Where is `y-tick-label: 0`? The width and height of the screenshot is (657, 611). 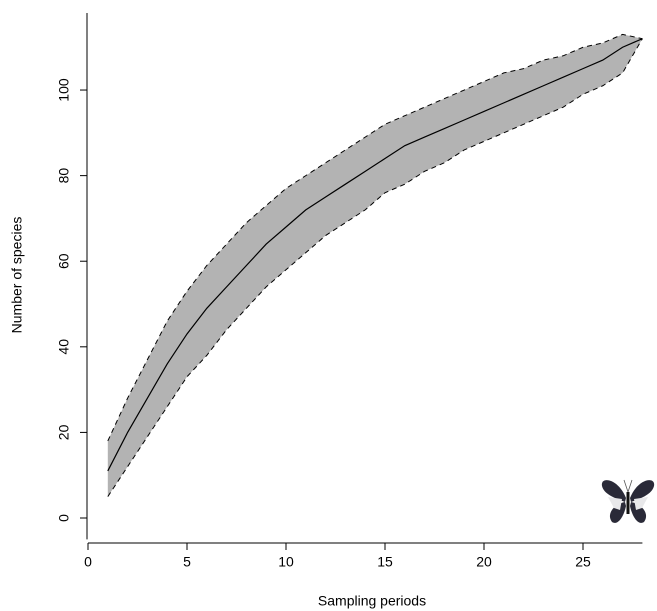
y-tick-label: 0 is located at coordinates (64, 518).